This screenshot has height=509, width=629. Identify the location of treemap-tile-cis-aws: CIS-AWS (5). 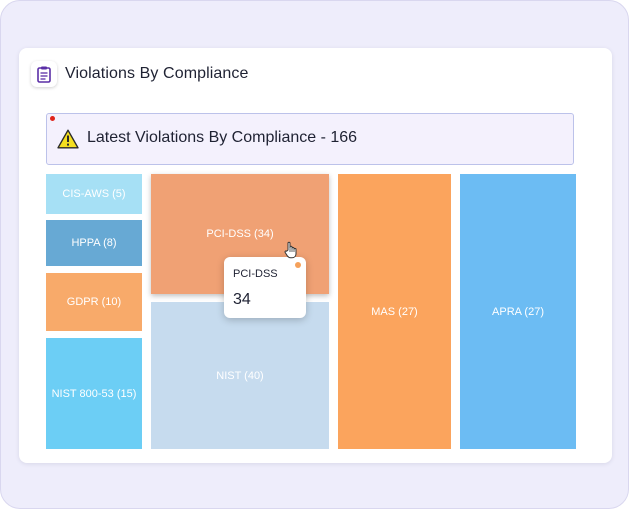
(94, 194).